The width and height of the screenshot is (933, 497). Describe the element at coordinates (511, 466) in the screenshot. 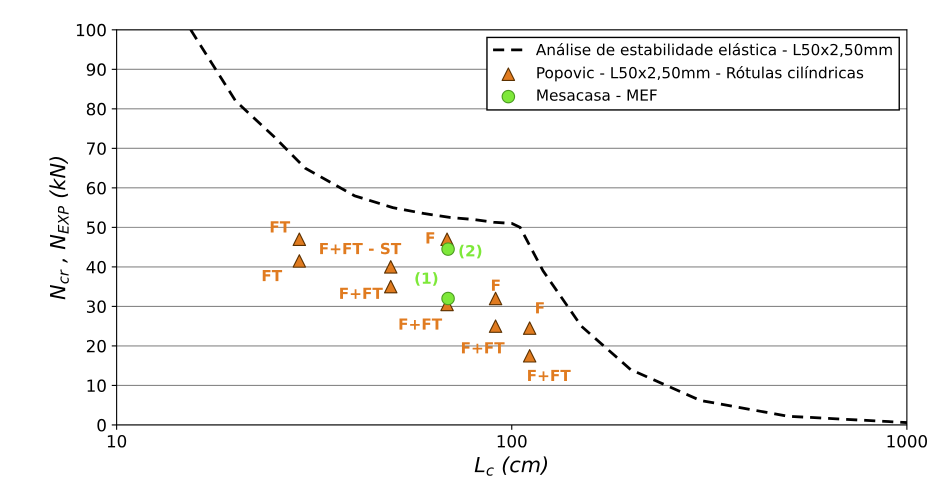

I see `x-axis-title: L$_{c}$ (cm)` at that location.